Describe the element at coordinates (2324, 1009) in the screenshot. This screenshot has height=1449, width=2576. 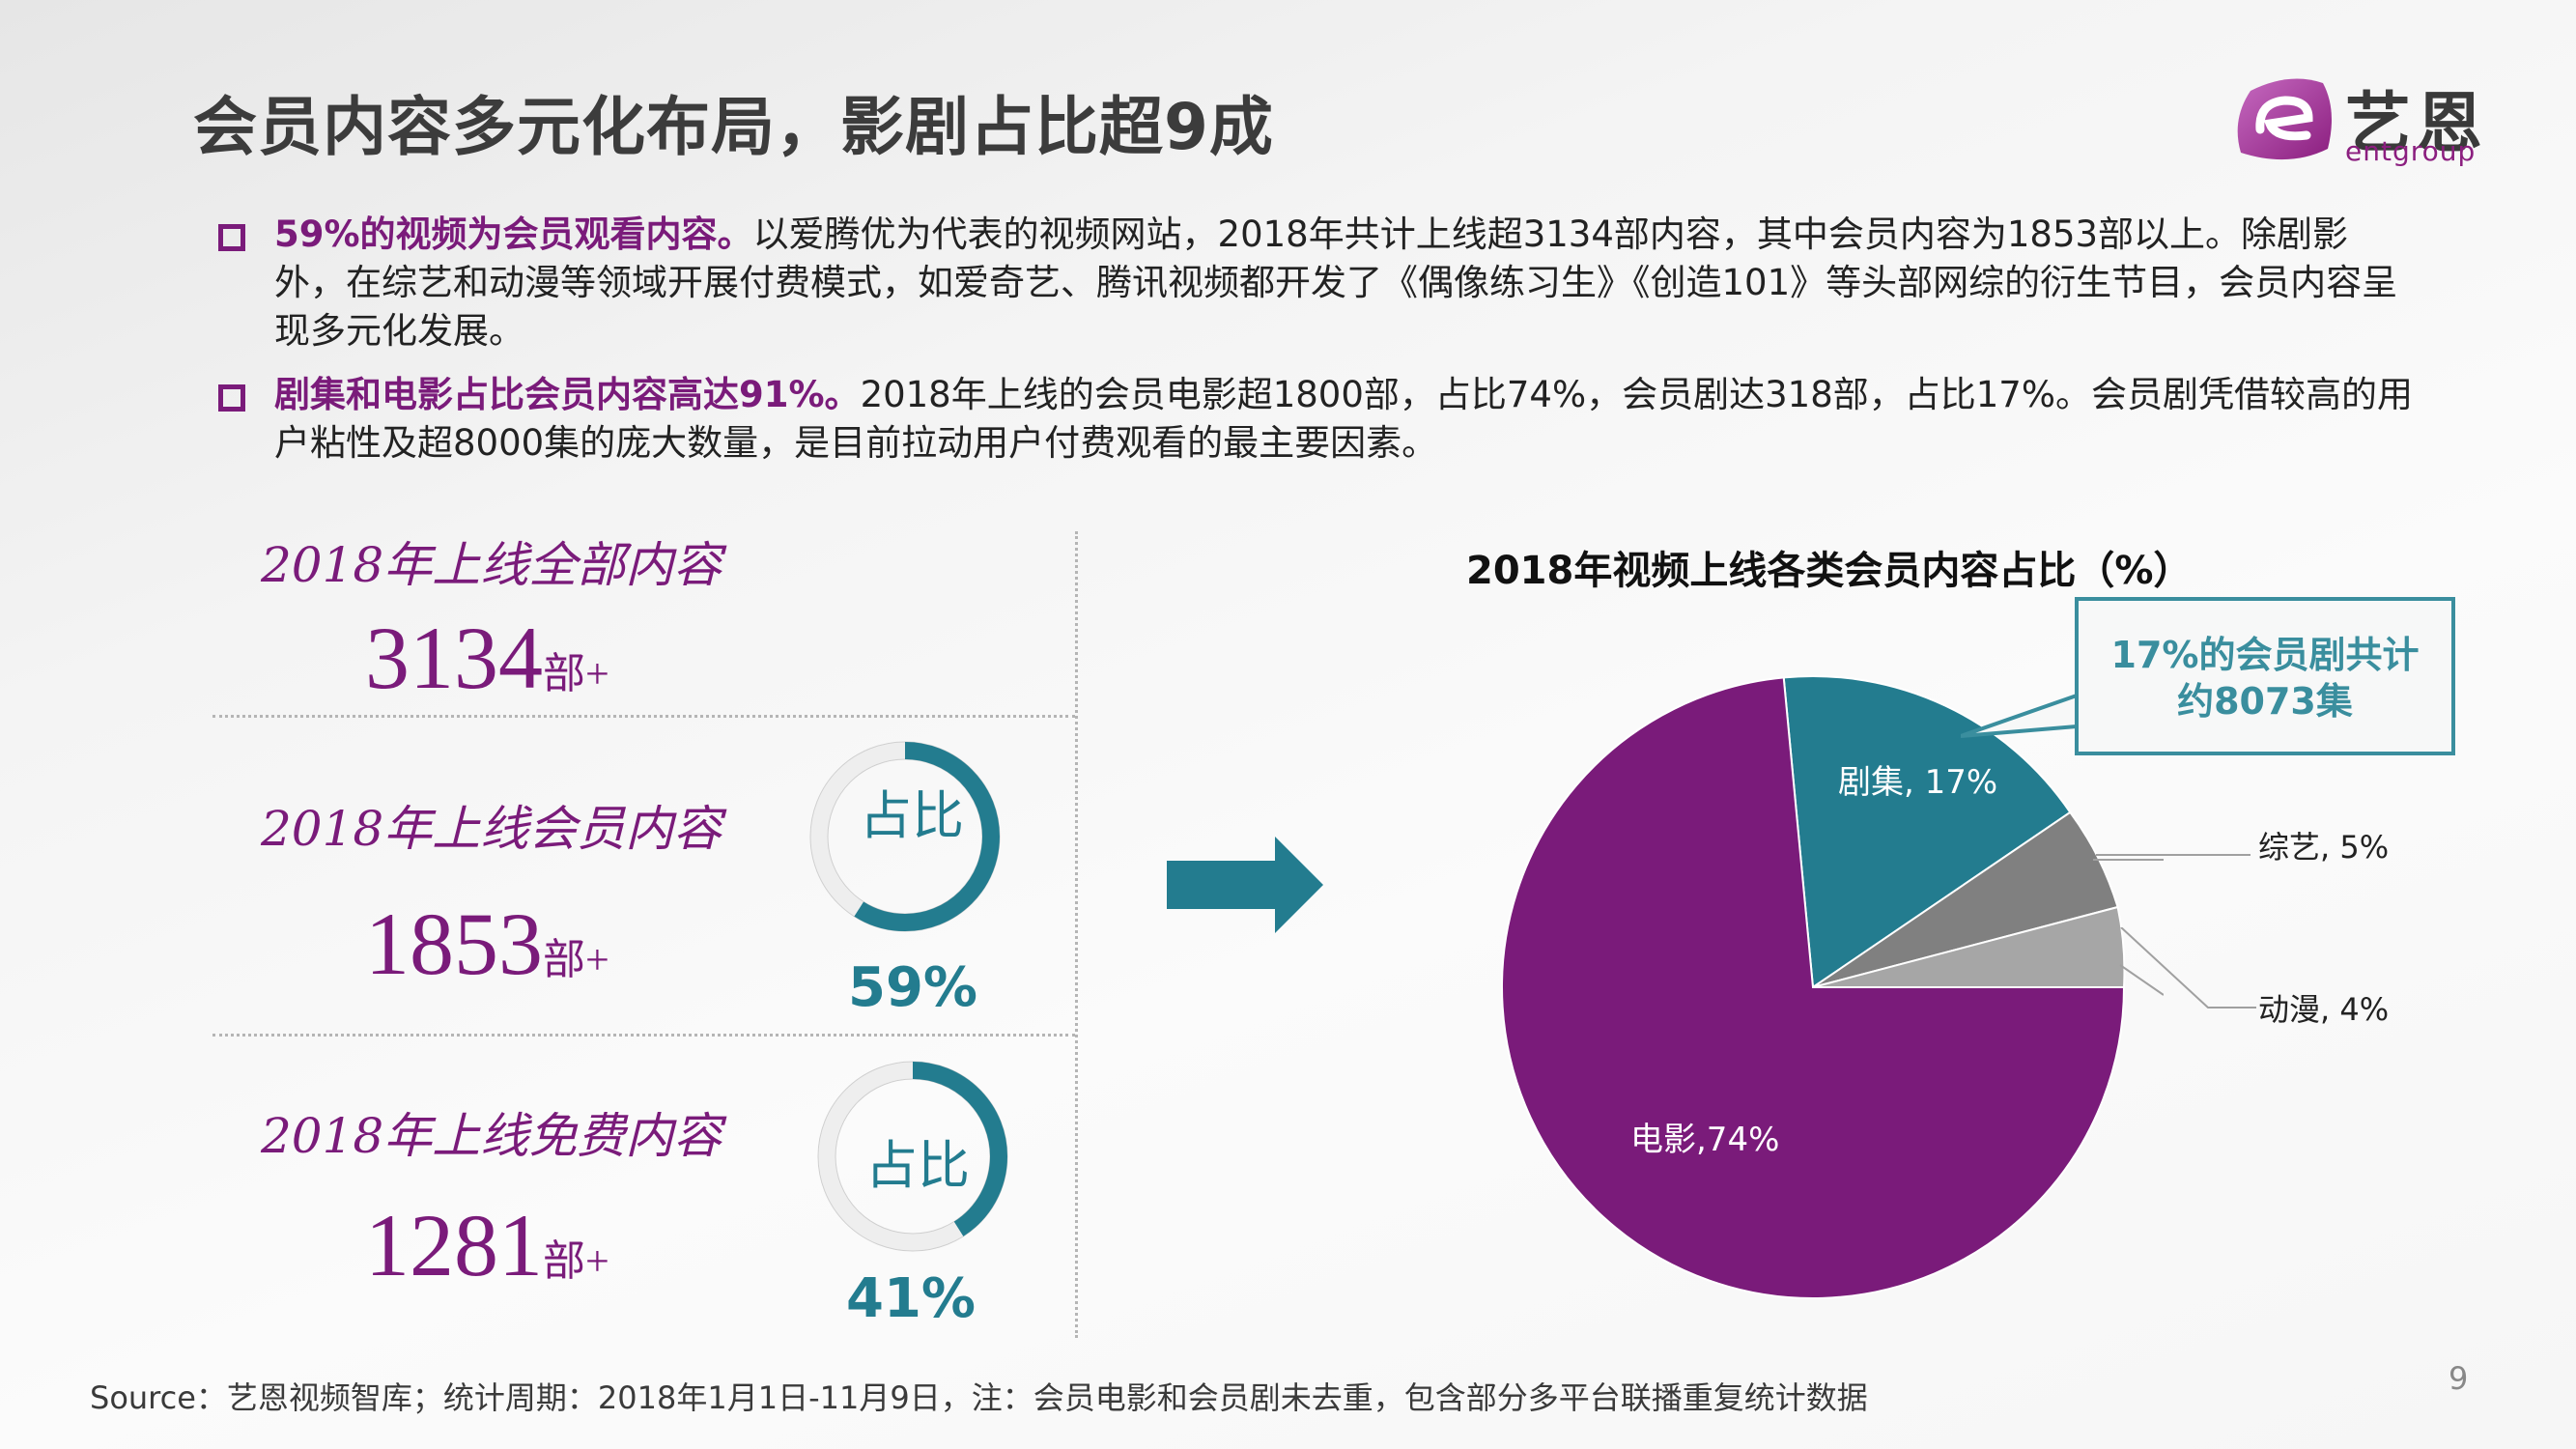
I see `pie-label-anime: 动漫, 4%` at that location.